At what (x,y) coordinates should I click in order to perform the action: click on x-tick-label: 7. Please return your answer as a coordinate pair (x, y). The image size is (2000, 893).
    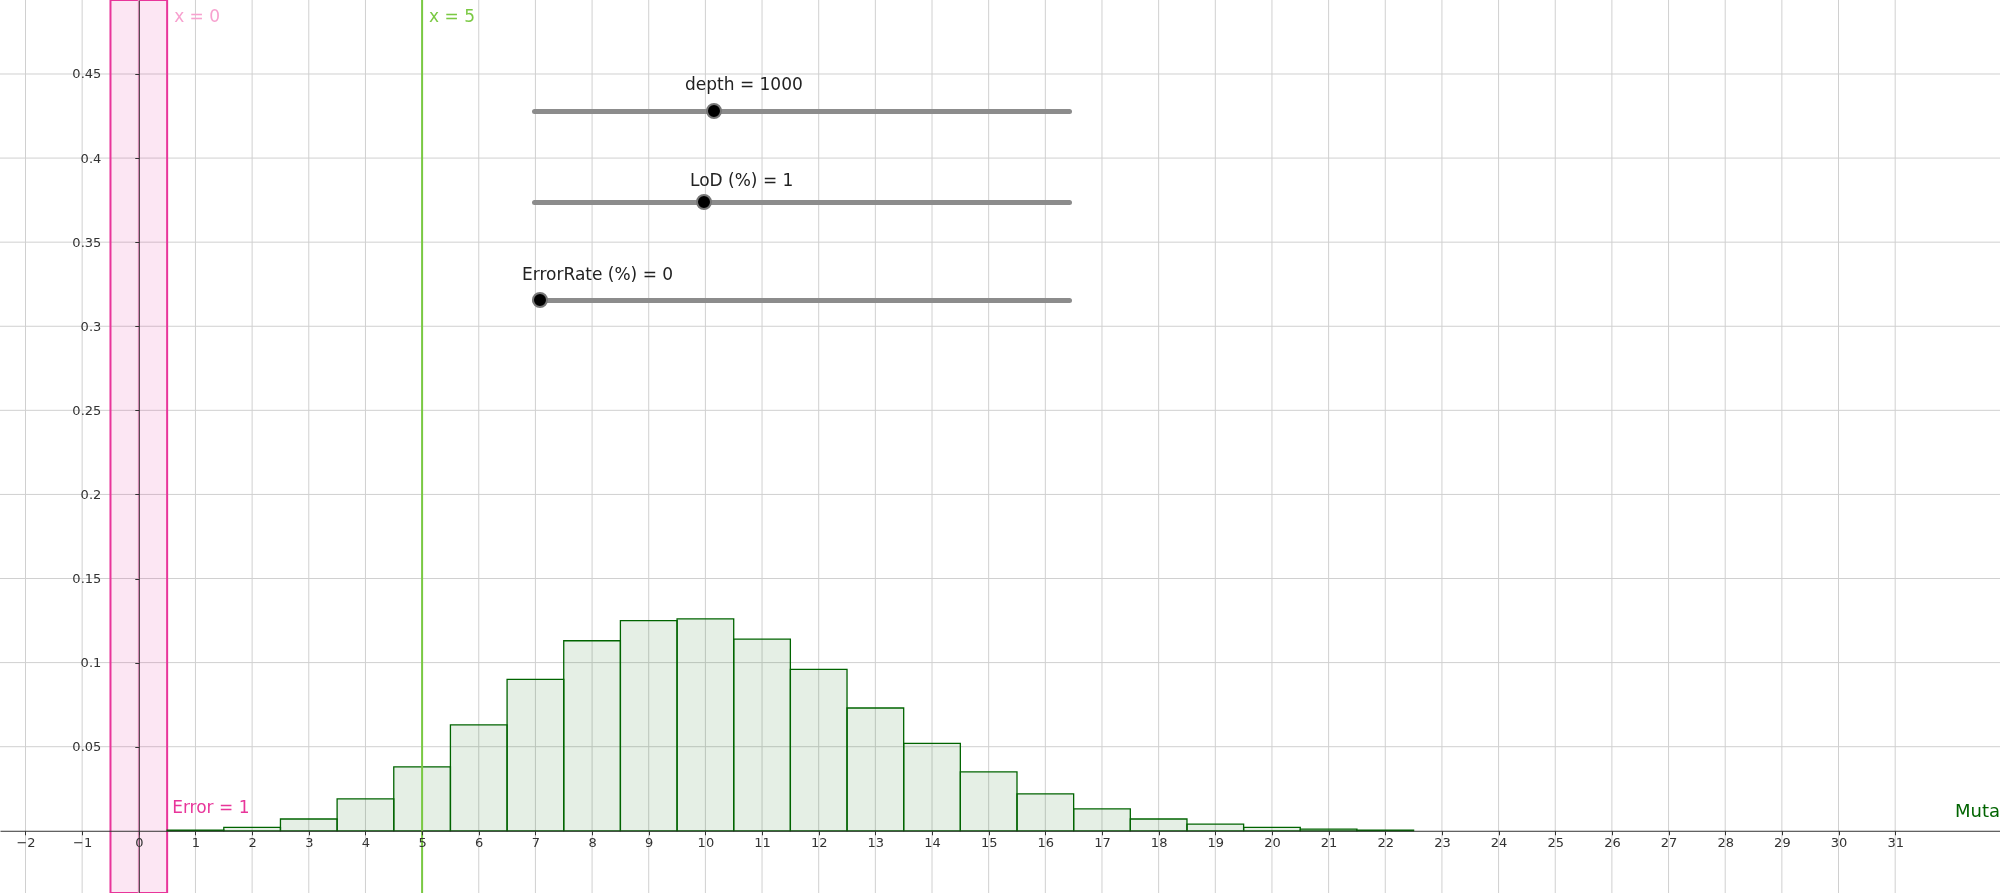
    Looking at the image, I should click on (536, 843).